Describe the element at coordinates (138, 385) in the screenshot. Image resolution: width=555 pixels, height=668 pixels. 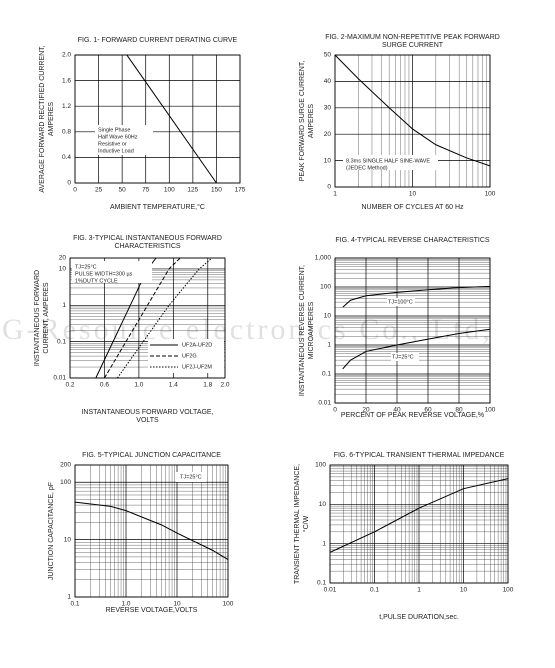
I see `x-tick-label: 1.0` at that location.